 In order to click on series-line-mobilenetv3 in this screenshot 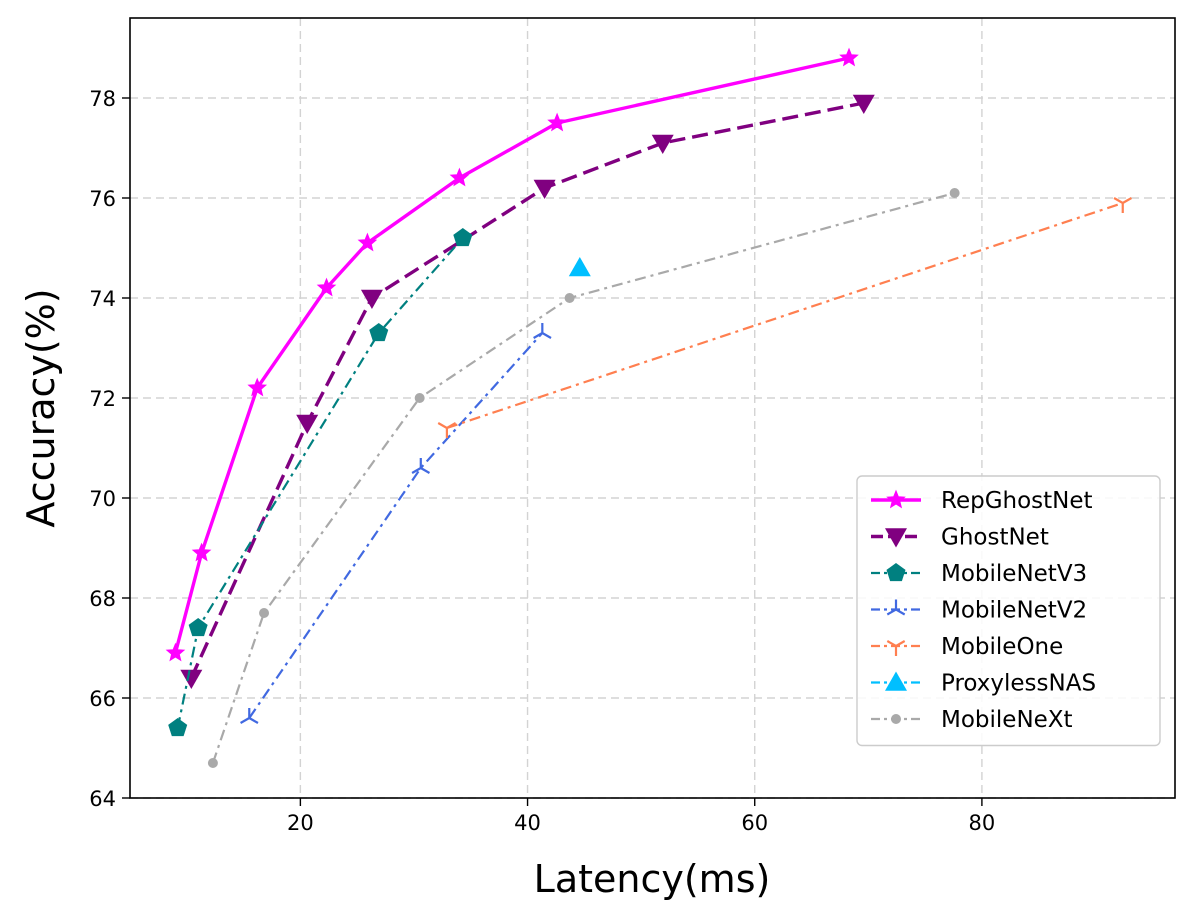, I will do `click(320, 483)`.